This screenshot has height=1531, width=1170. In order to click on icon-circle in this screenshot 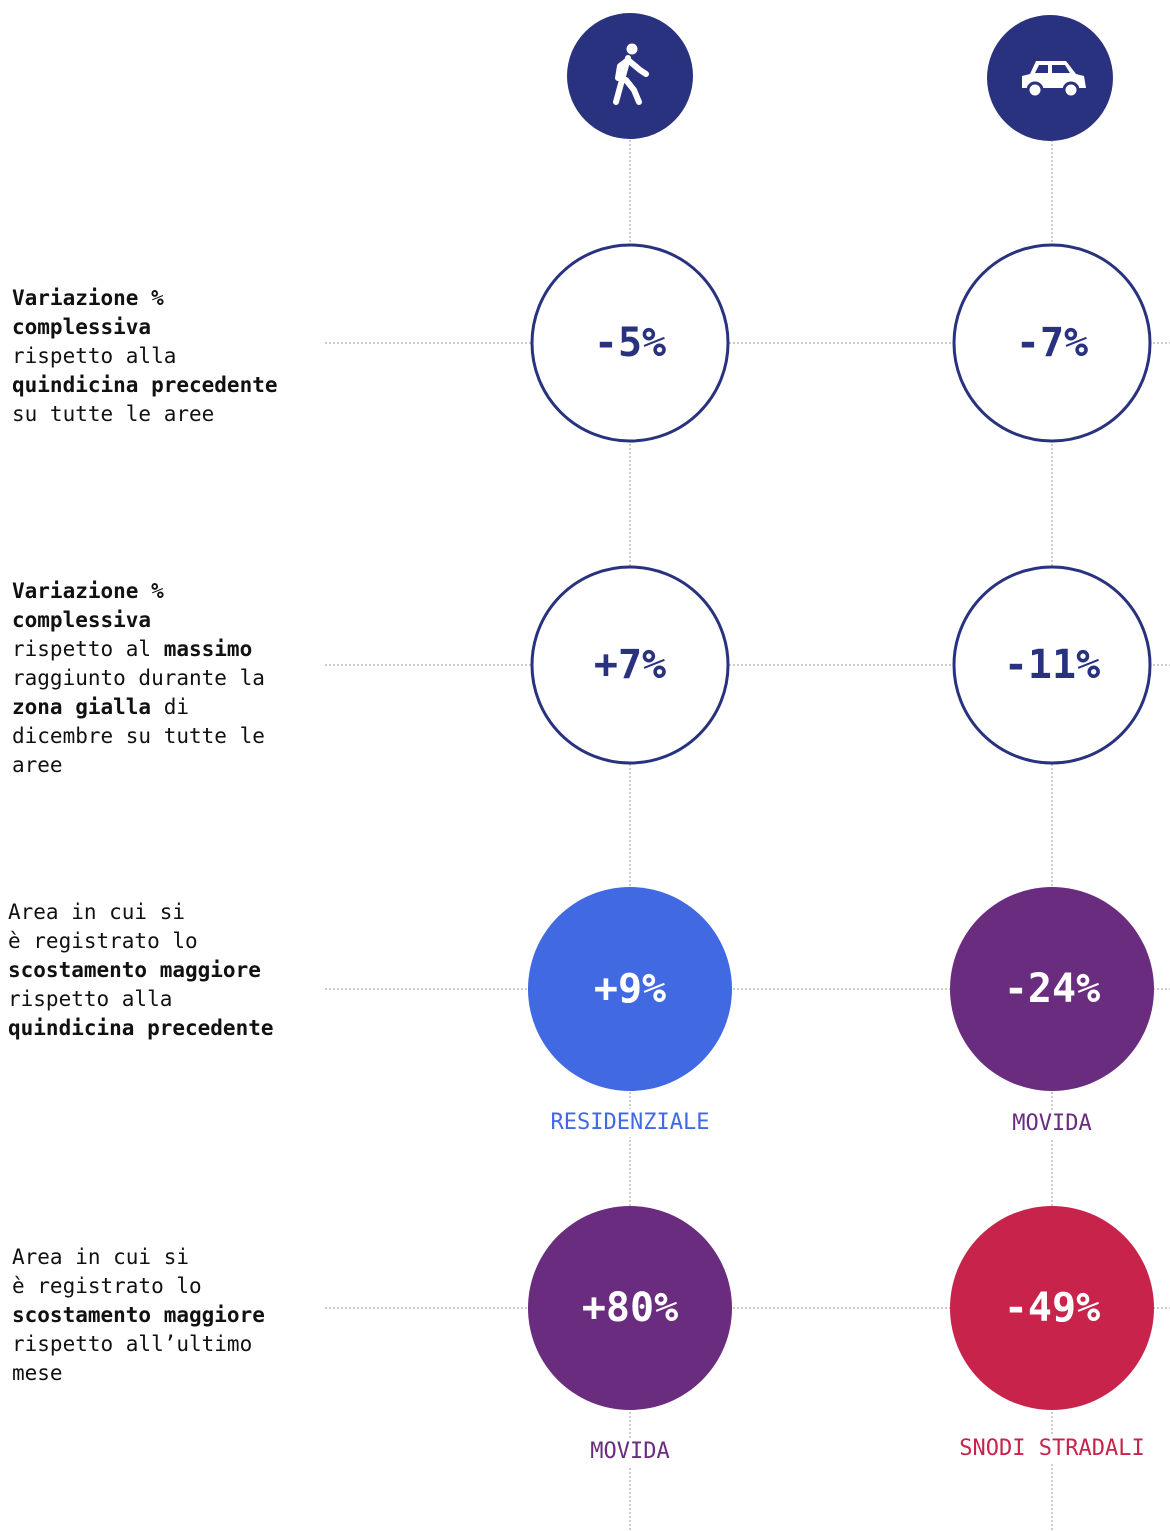, I will do `click(630, 76)`.